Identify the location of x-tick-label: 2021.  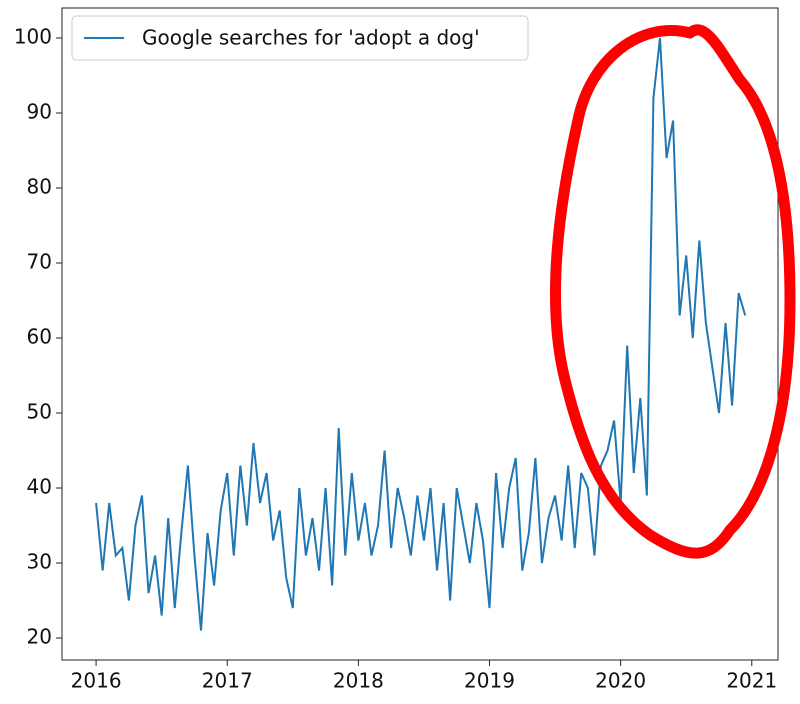
(751, 681).